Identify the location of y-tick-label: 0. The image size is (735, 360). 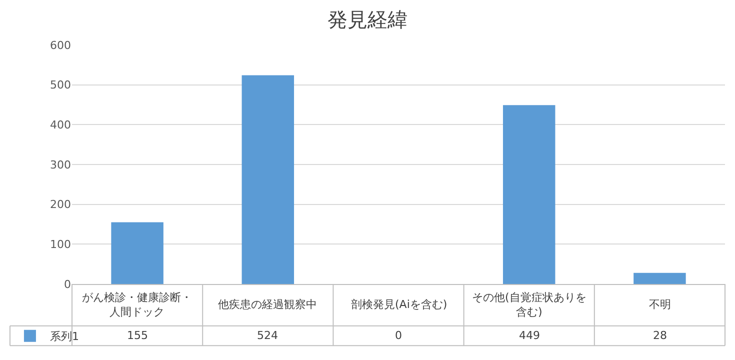
(67, 284).